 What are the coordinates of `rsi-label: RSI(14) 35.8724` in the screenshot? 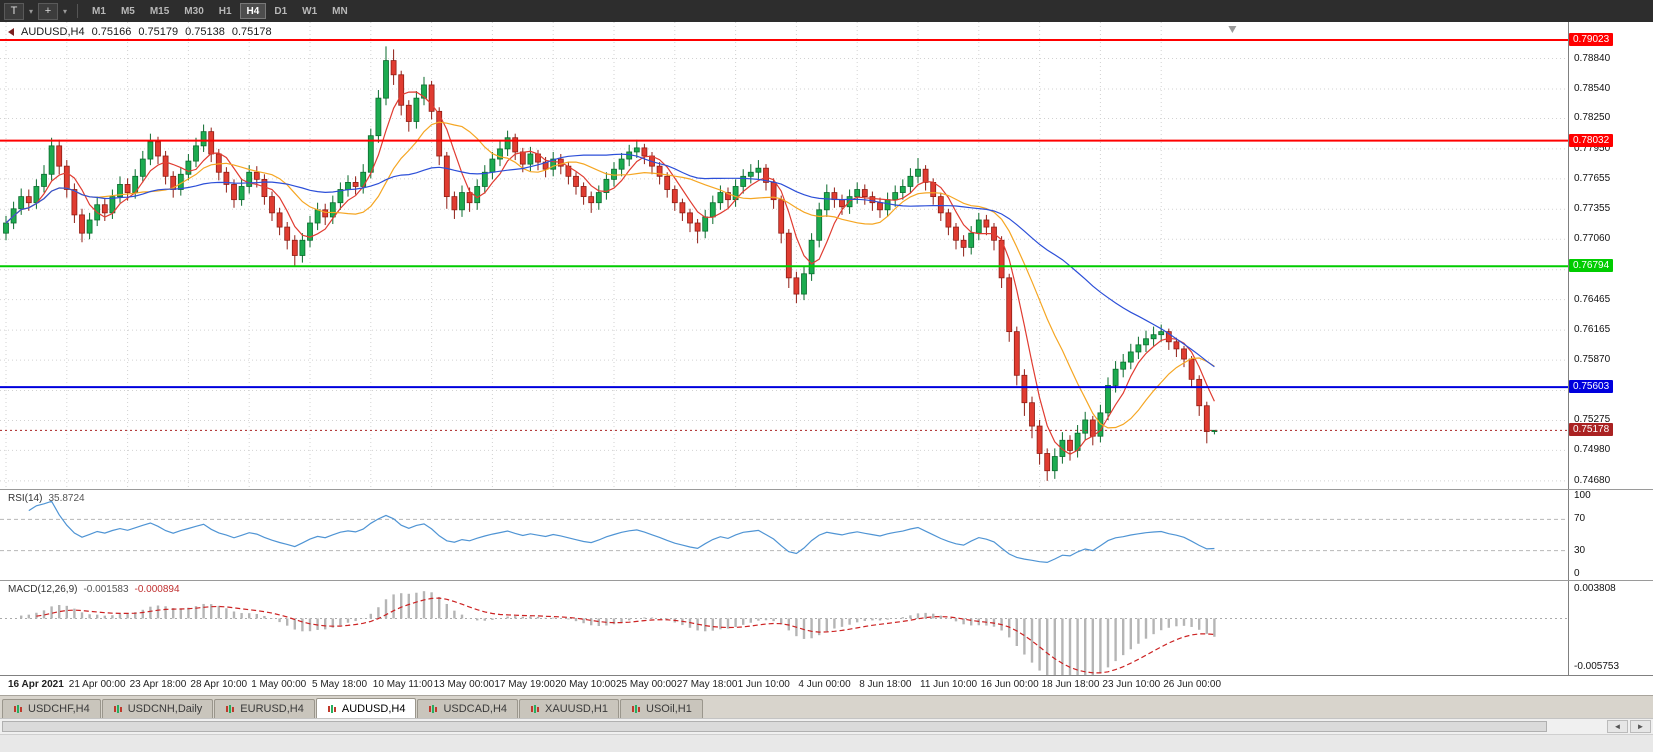 It's located at (46, 498).